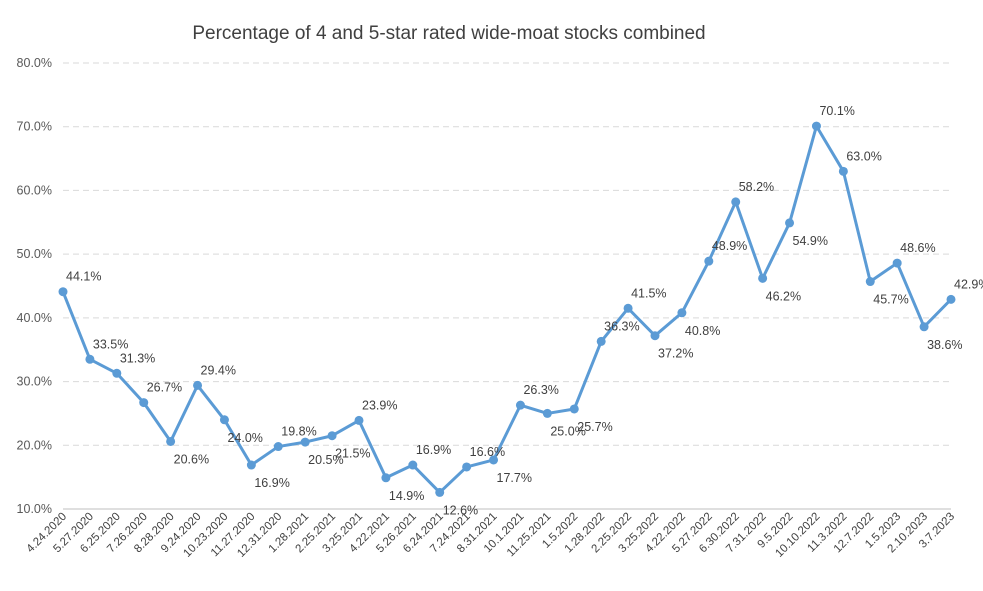 Image resolution: width=983 pixels, height=591 pixels. I want to click on y-tick-label: 60.0%, so click(34, 190).